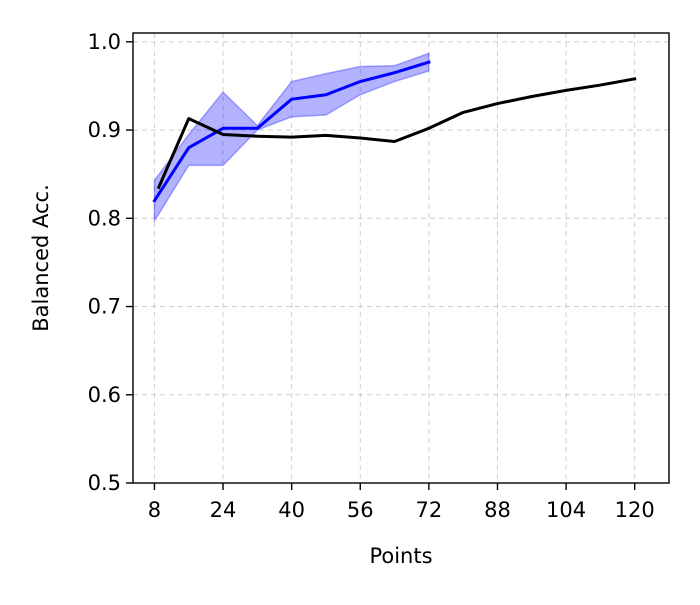 This screenshot has width=700, height=605. I want to click on x-tick-label: 72, so click(429, 510).